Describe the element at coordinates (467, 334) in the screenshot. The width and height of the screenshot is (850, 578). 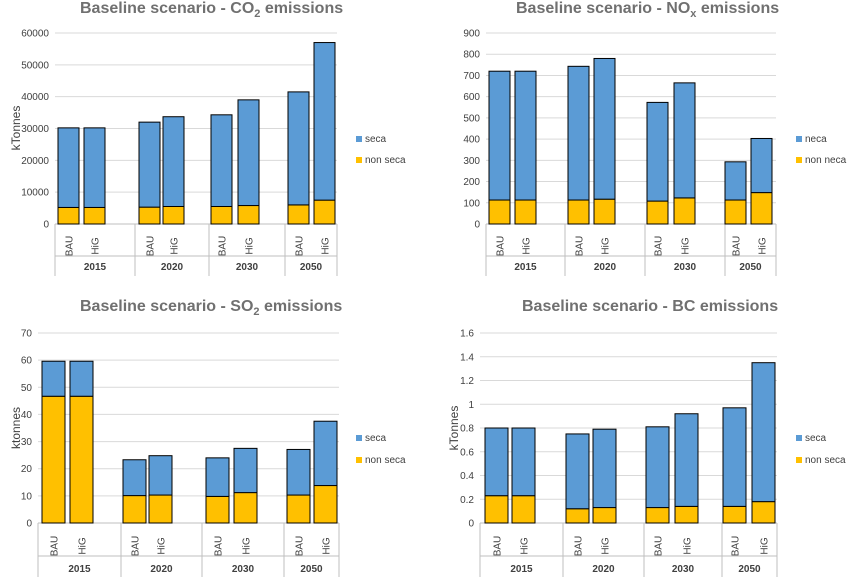
I see `y-tick-label: 1.6` at that location.